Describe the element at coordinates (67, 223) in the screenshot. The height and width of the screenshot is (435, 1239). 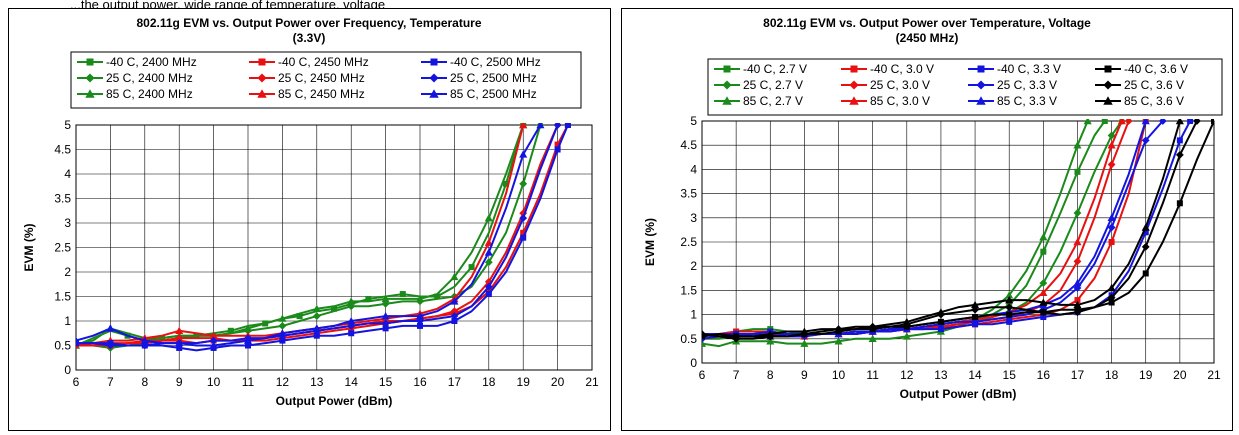
I see `y-tick-label: 3` at that location.